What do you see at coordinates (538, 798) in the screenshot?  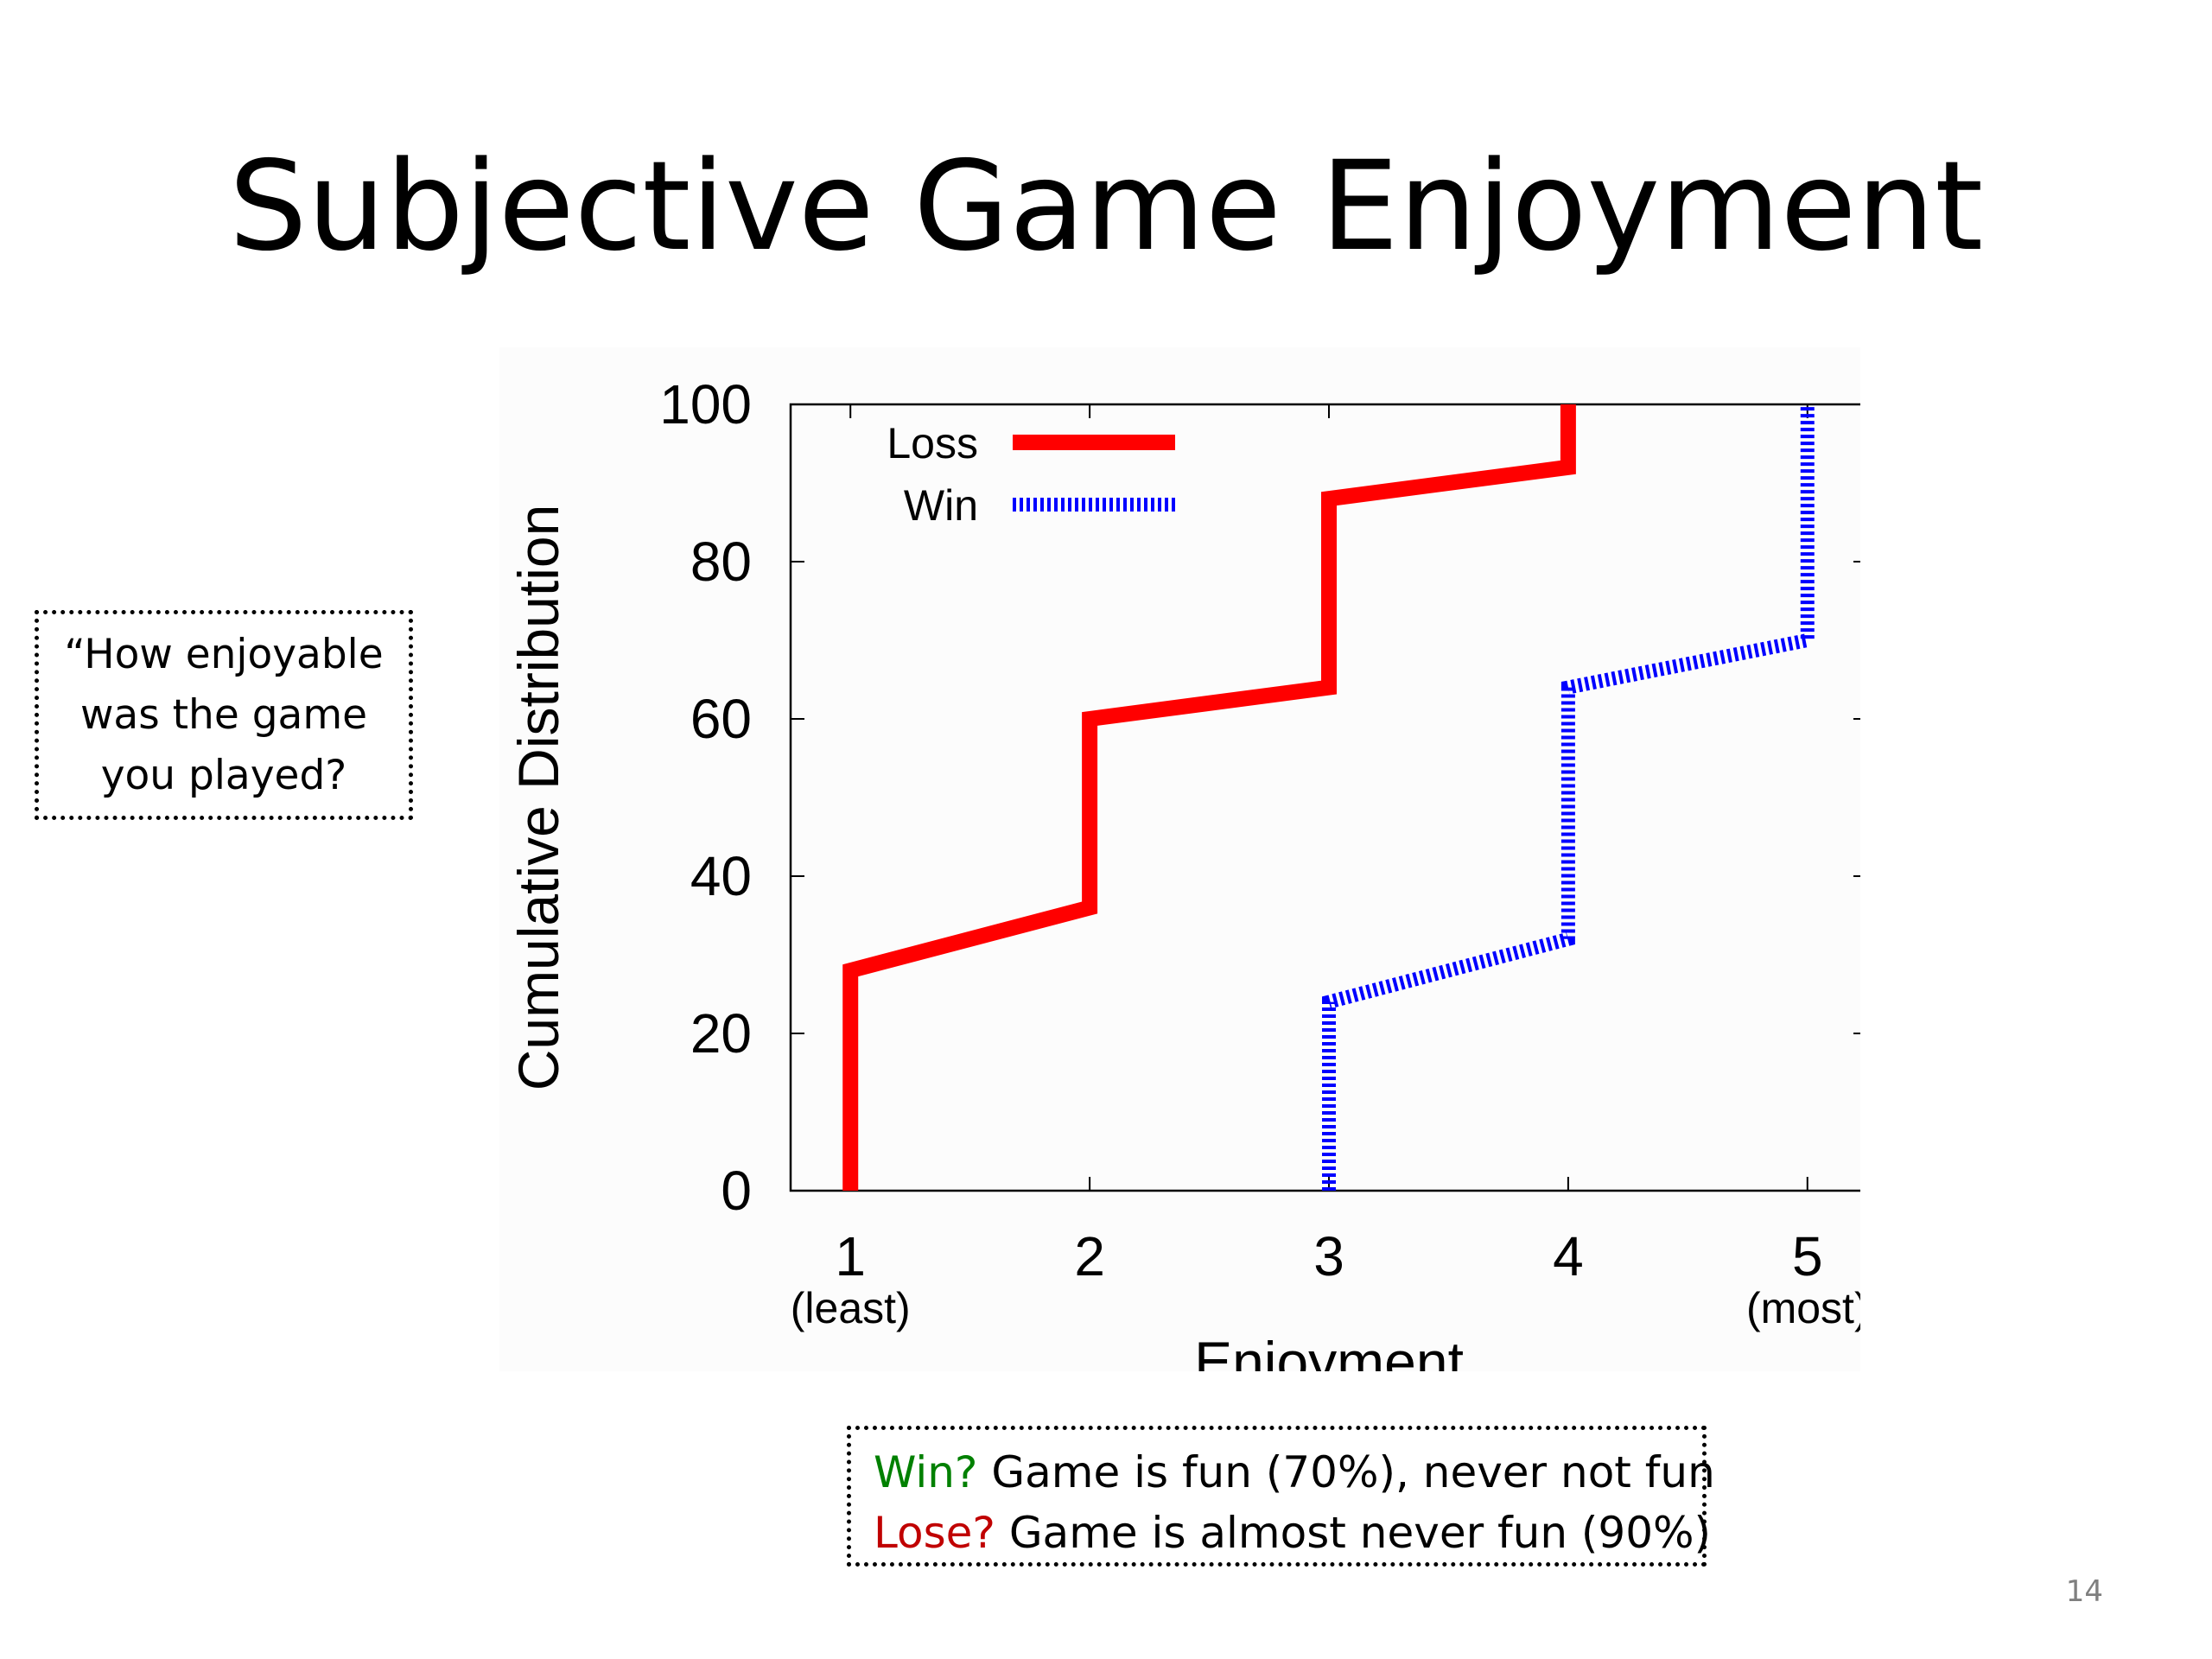 I see `y-axis-label: Cumulative Distribution` at bounding box center [538, 798].